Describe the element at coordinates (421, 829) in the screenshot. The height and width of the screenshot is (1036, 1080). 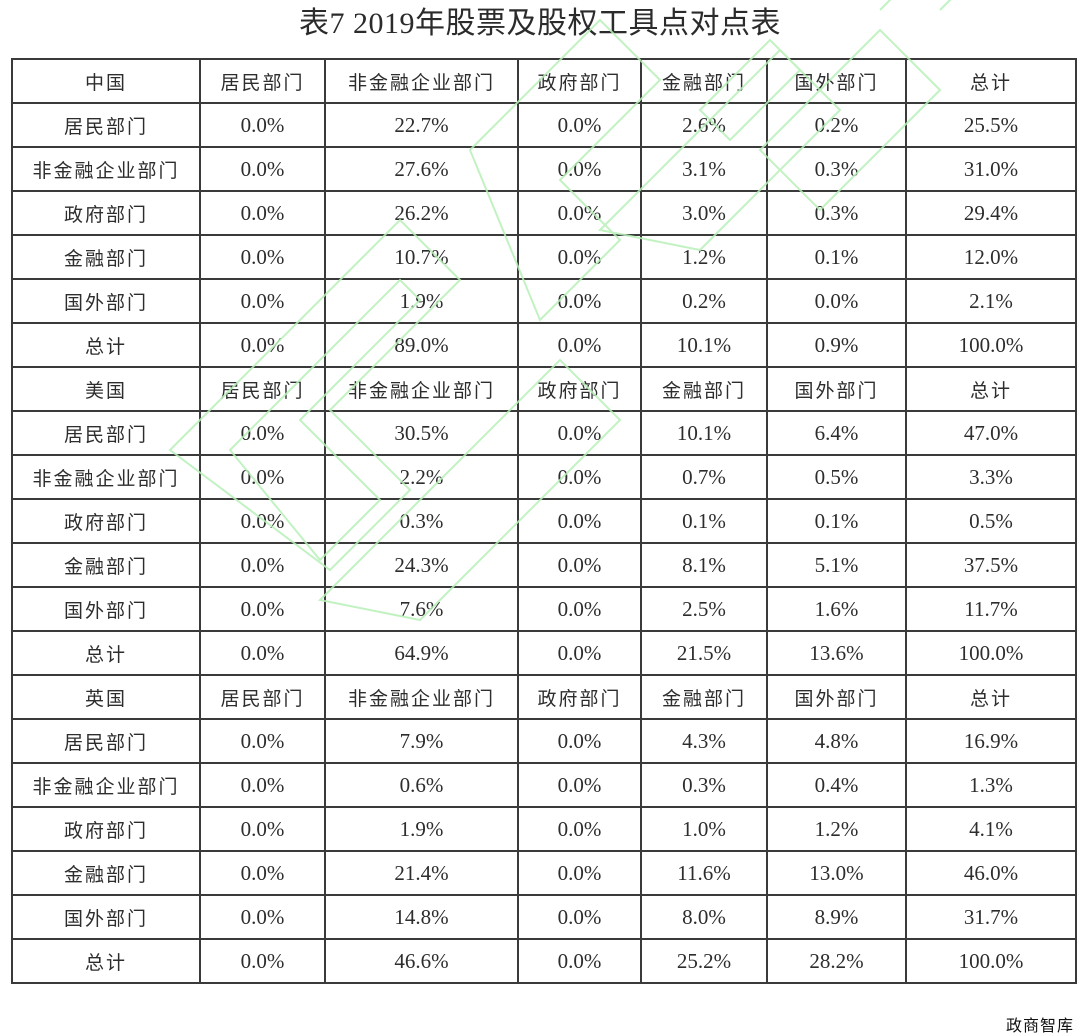
I see `table-cell: 1.9%` at that location.